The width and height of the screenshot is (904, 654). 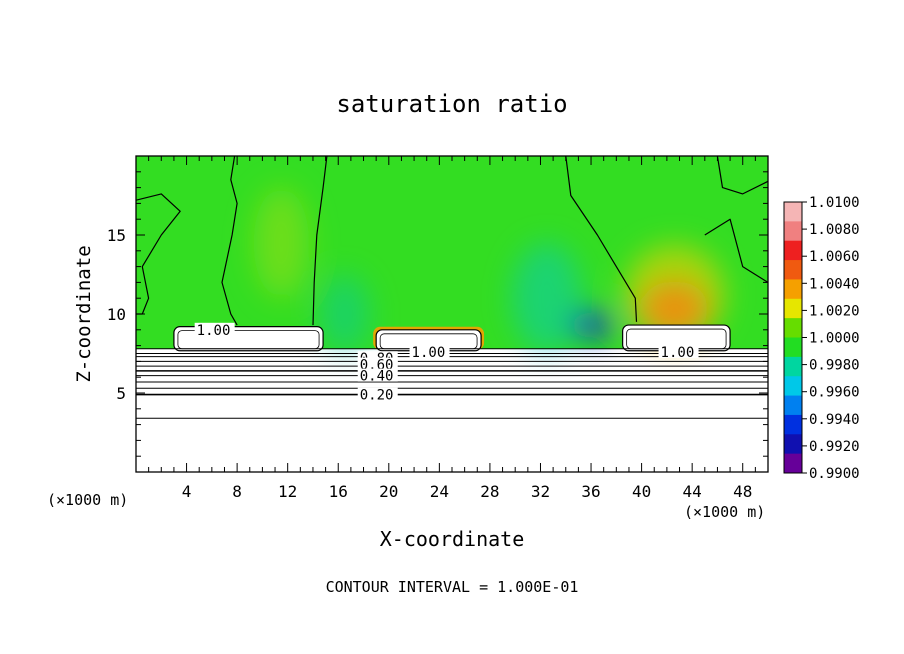 I want to click on contour-label-3: 0.20, so click(x=377, y=396).